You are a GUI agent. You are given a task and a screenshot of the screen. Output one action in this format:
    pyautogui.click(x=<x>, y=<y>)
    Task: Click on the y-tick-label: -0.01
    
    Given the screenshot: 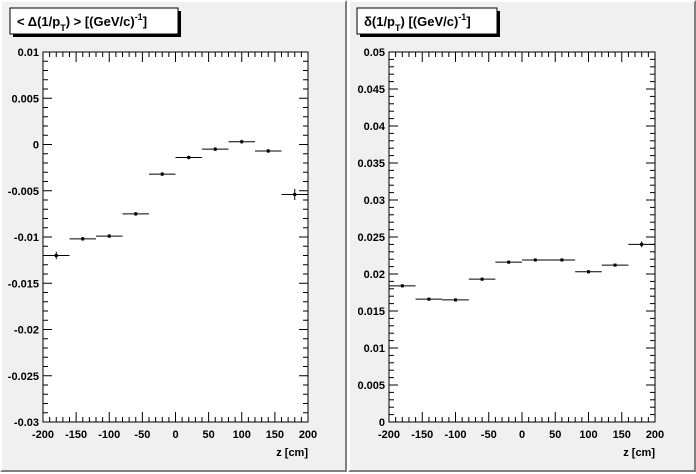 What is the action you would take?
    pyautogui.click(x=26, y=238)
    